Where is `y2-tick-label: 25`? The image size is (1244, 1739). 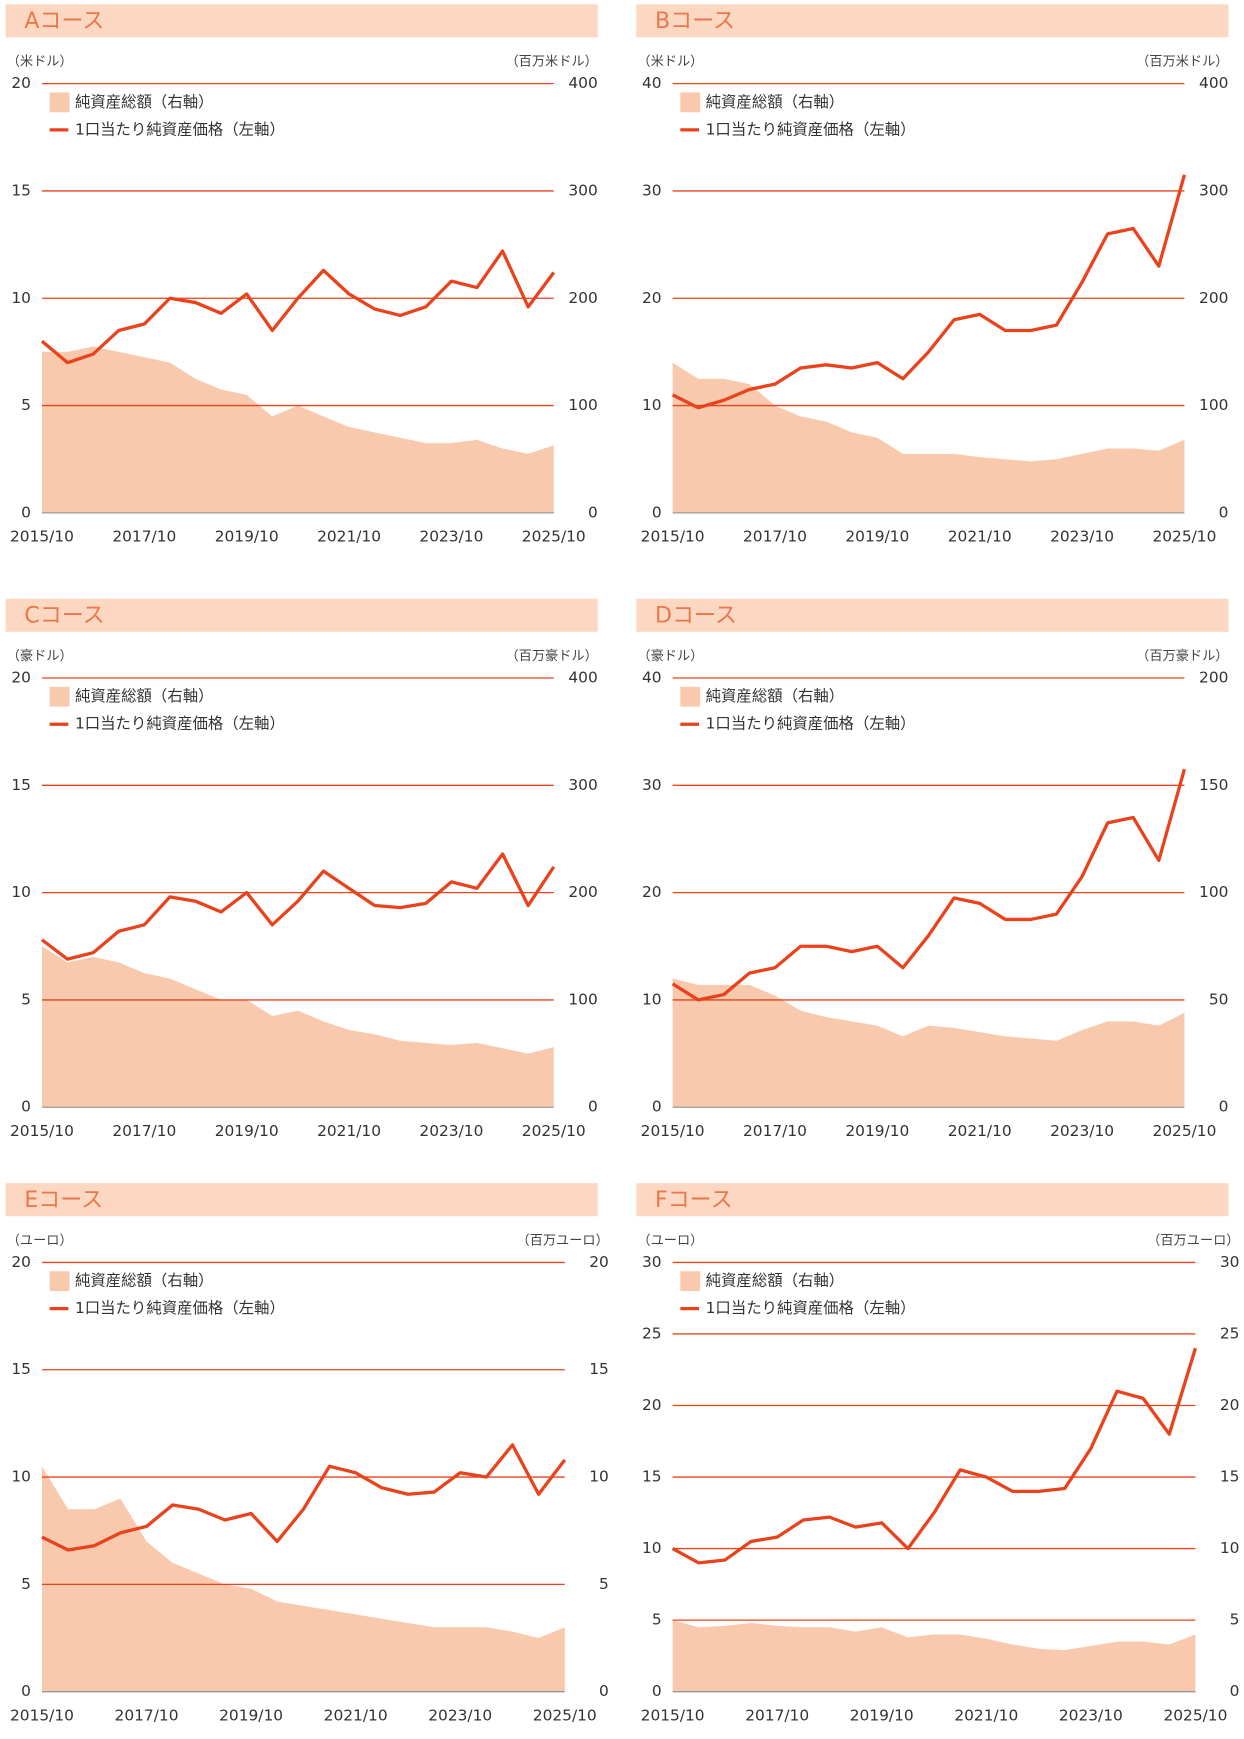 y2-tick-label: 25 is located at coordinates (1230, 1333).